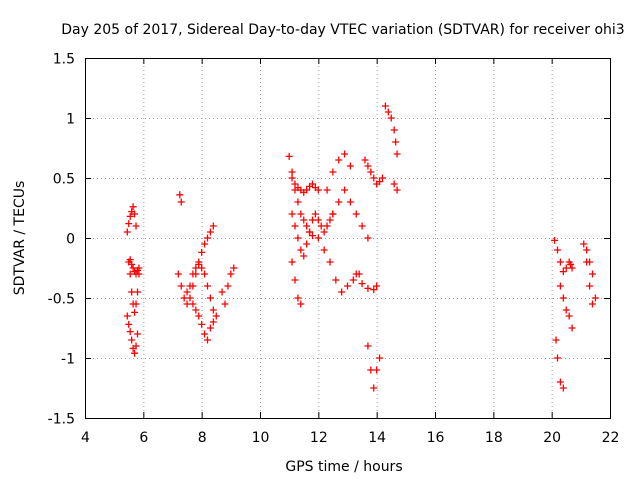 The height and width of the screenshot is (480, 640). I want to click on x-tick-label: 4, so click(85, 438).